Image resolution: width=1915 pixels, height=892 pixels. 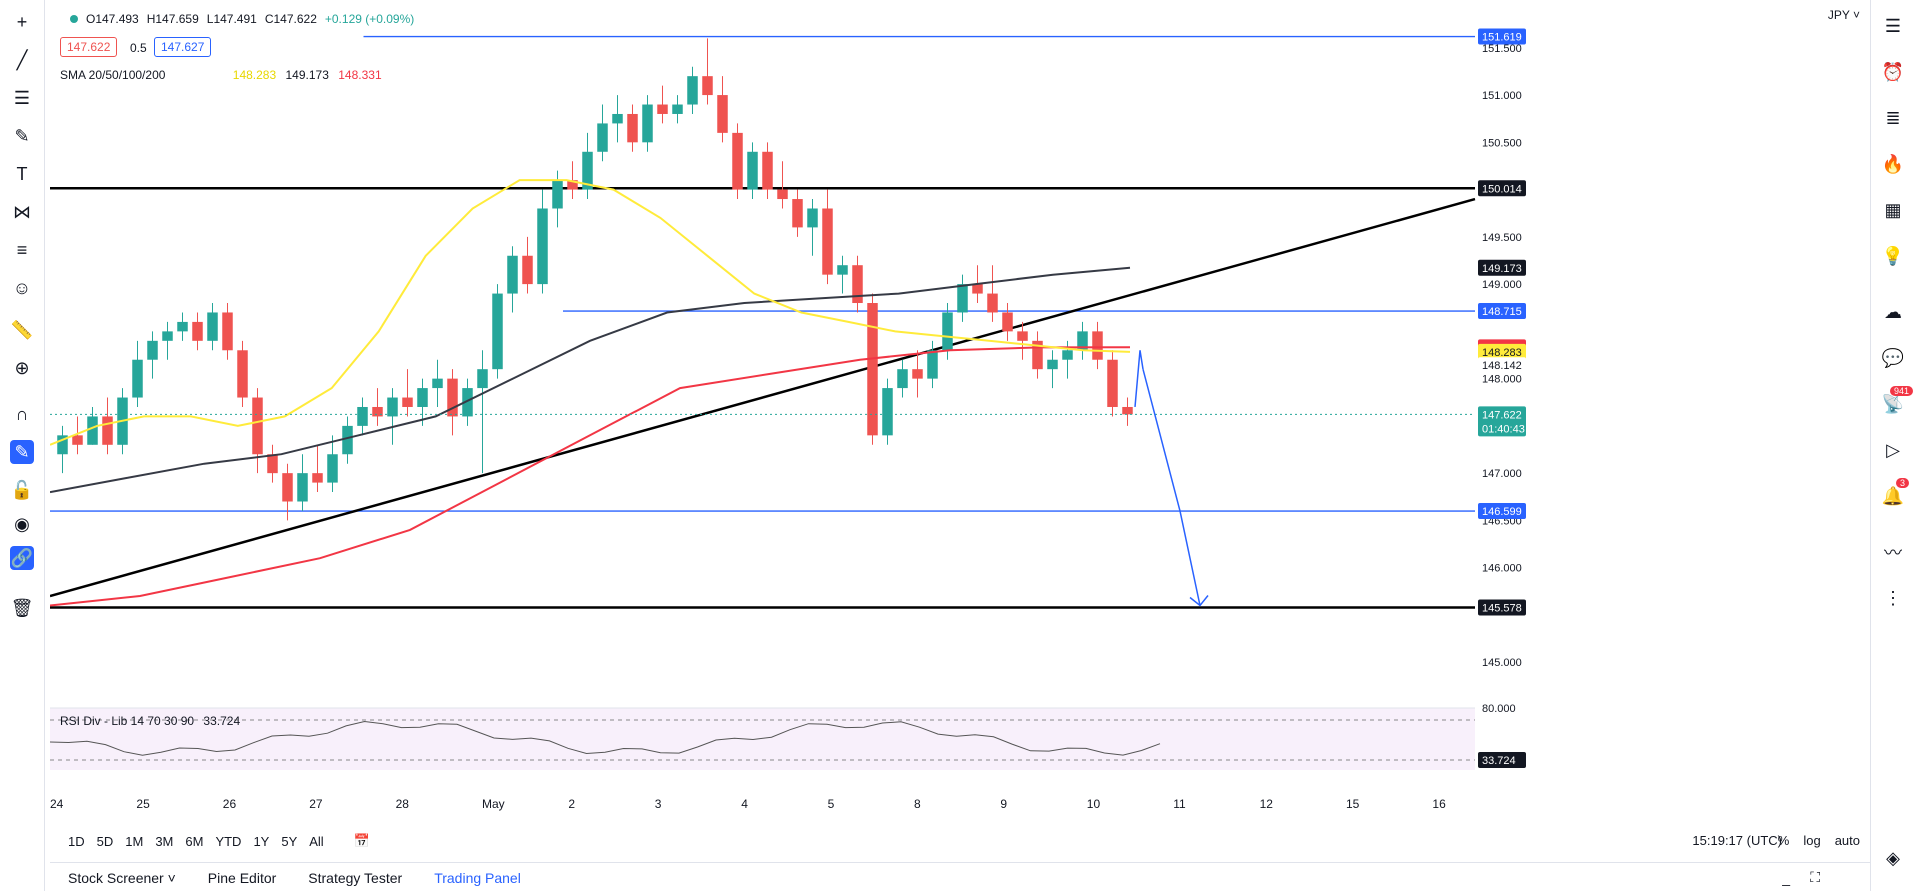 I want to click on range-3m: 3M, so click(x=164, y=841).